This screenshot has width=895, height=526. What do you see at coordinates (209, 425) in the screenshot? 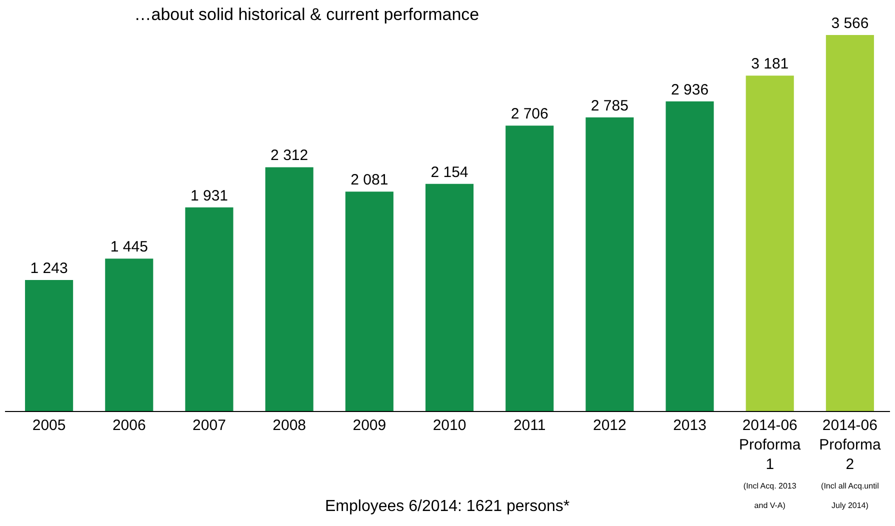
I see `x-tick-label: 2007` at bounding box center [209, 425].